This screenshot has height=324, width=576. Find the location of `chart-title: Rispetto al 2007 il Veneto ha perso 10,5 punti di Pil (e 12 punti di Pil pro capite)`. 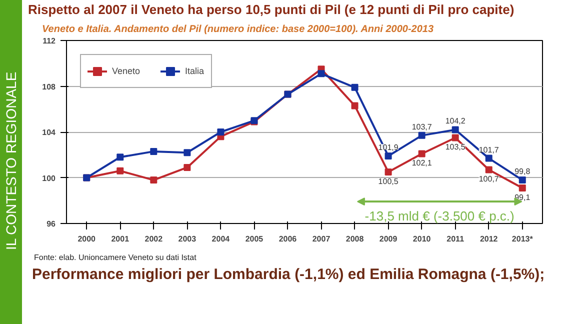

chart-title: Rispetto al 2007 il Veneto ha perso 10,5 punti di Pil (e 12 punti di Pil pro capite) is located at coordinates (271, 9).